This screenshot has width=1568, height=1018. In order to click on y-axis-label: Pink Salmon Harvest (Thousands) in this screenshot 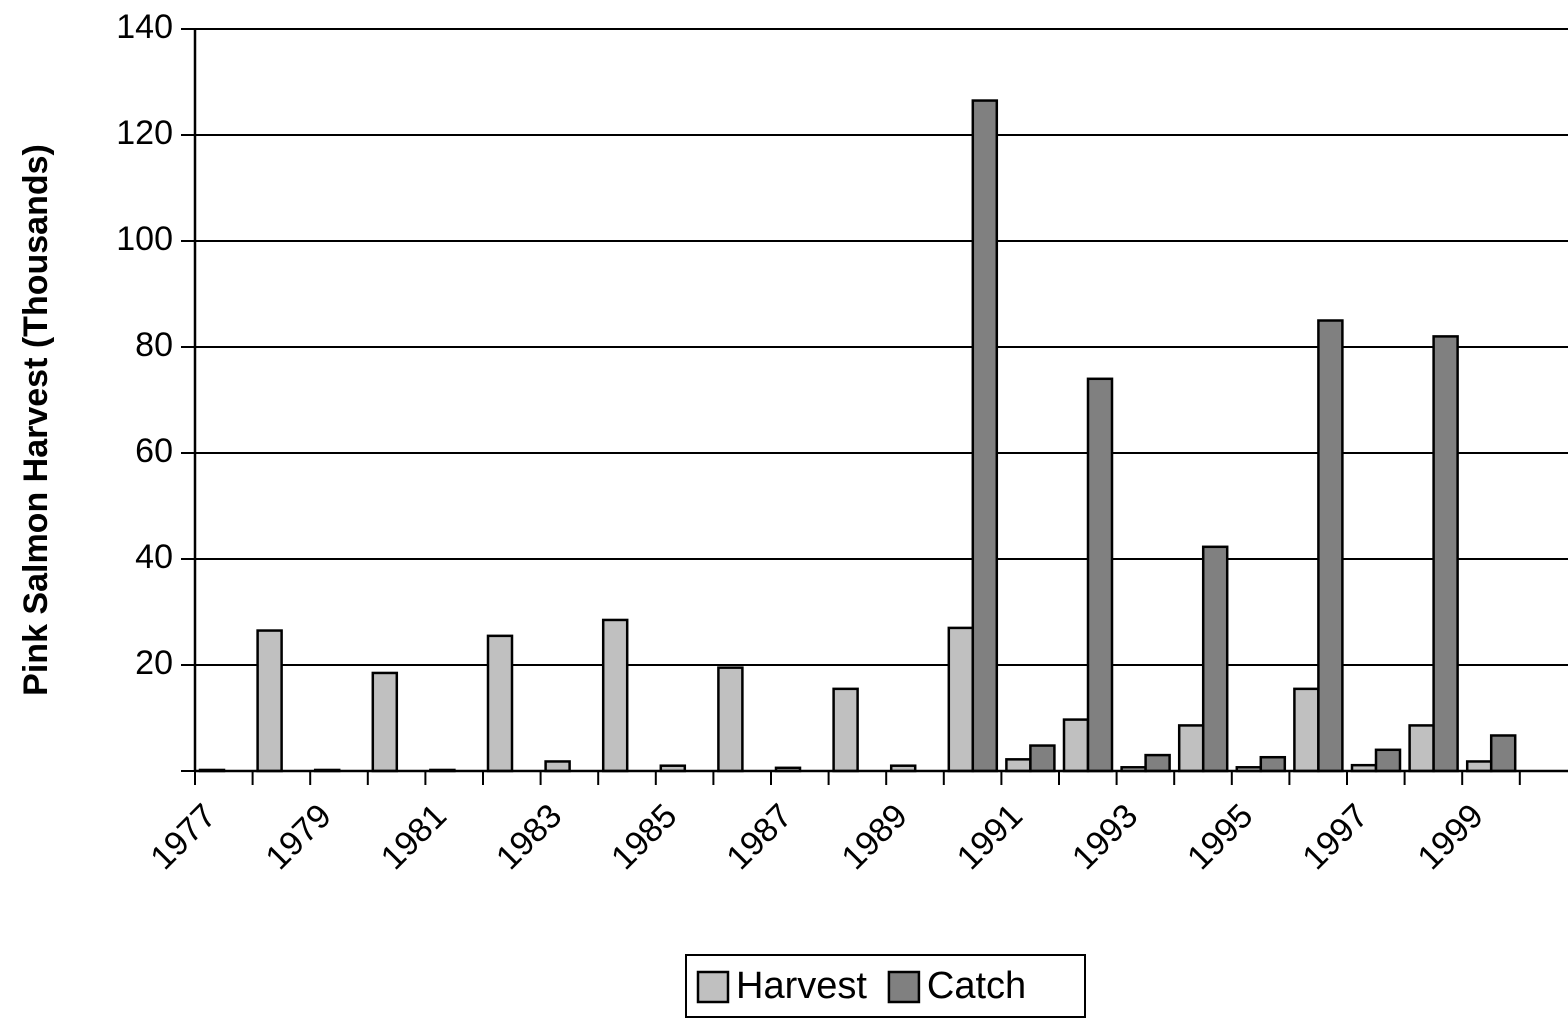, I will do `click(36, 420)`.